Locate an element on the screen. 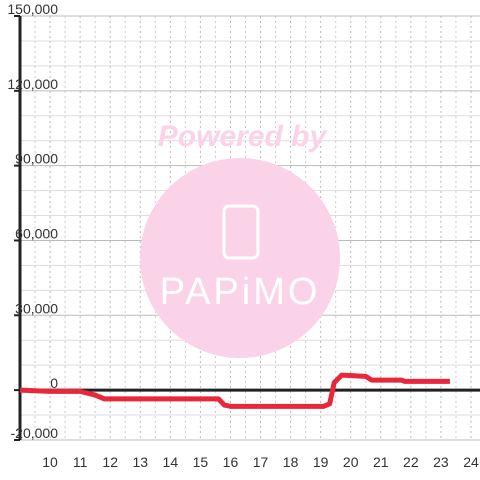 The image size is (480, 480). x-tick-label: 16 is located at coordinates (231, 462).